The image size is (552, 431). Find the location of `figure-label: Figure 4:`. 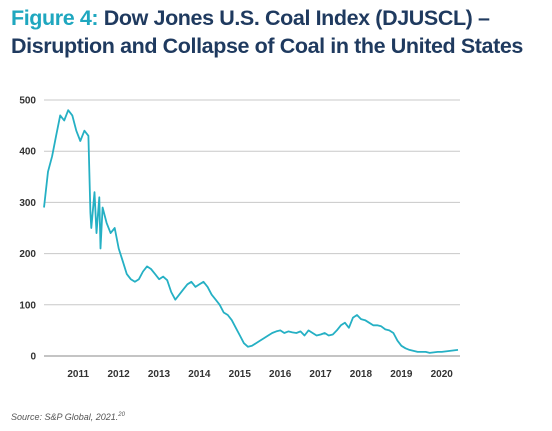

figure-label: Figure 4: is located at coordinates (55, 18).